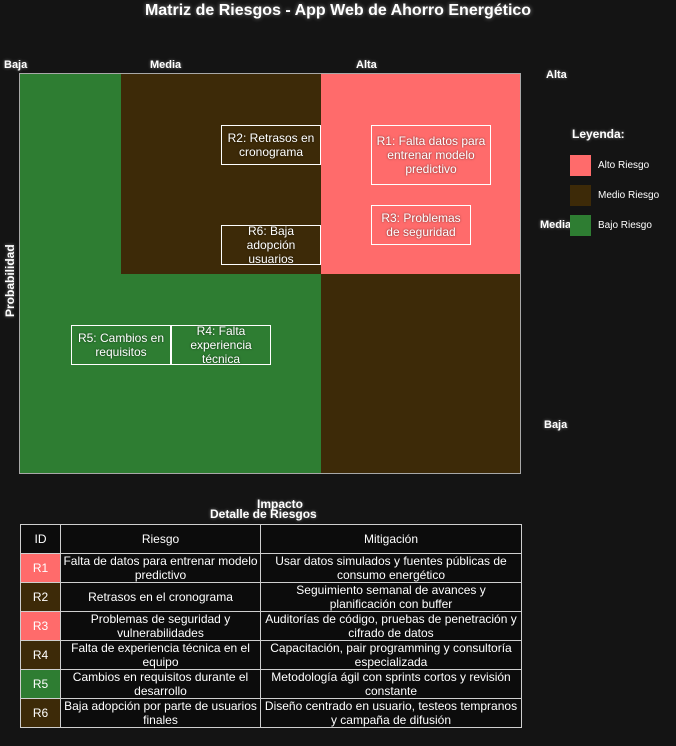 This screenshot has width=676, height=746. What do you see at coordinates (40, 684) in the screenshot?
I see `risk-id-cell: R5` at bounding box center [40, 684].